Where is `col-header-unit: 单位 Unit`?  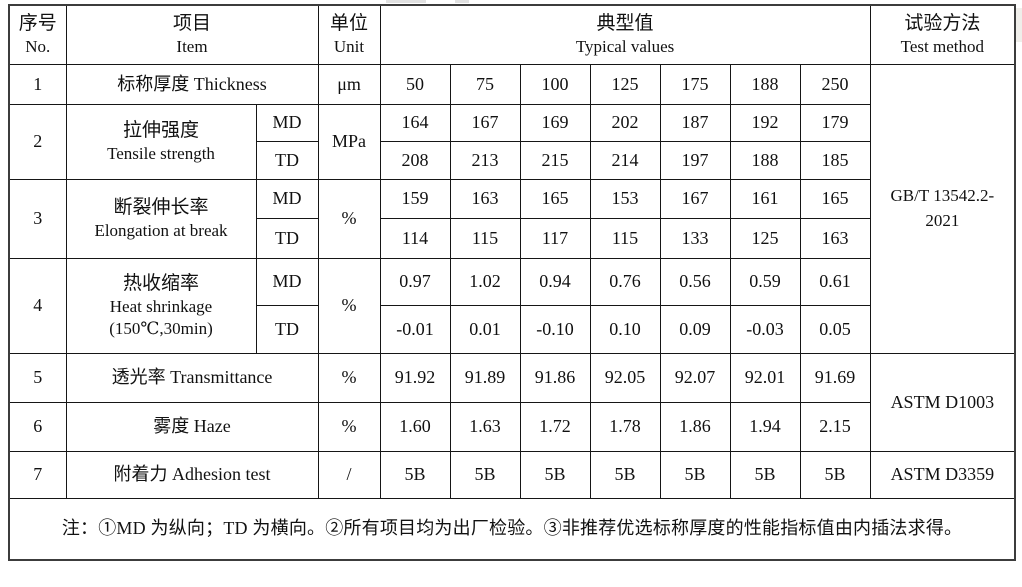
col-header-unit: 单位 Unit is located at coordinates (349, 34).